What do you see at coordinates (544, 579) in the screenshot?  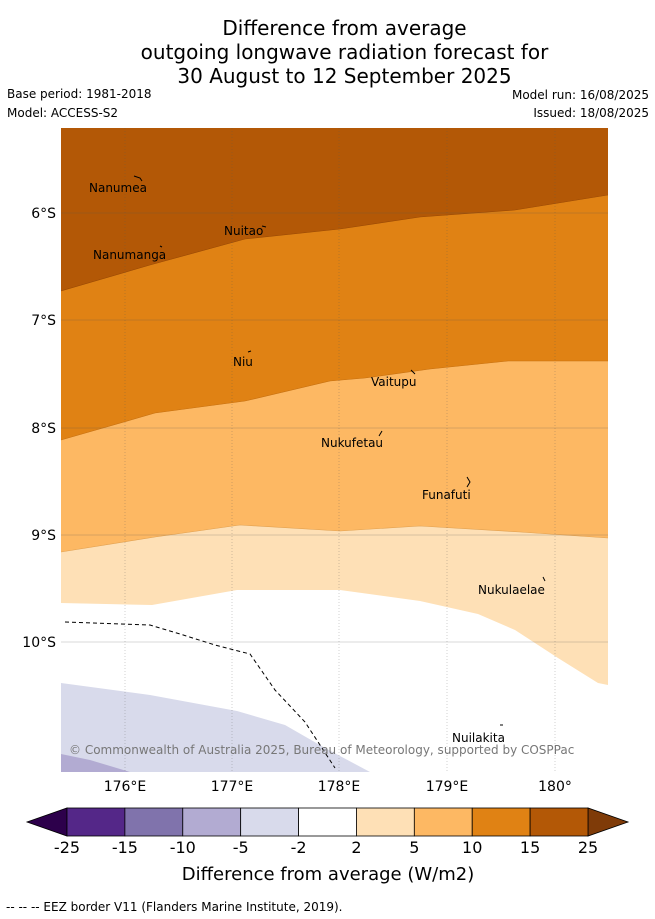 I see `island-nukulaelae` at bounding box center [544, 579].